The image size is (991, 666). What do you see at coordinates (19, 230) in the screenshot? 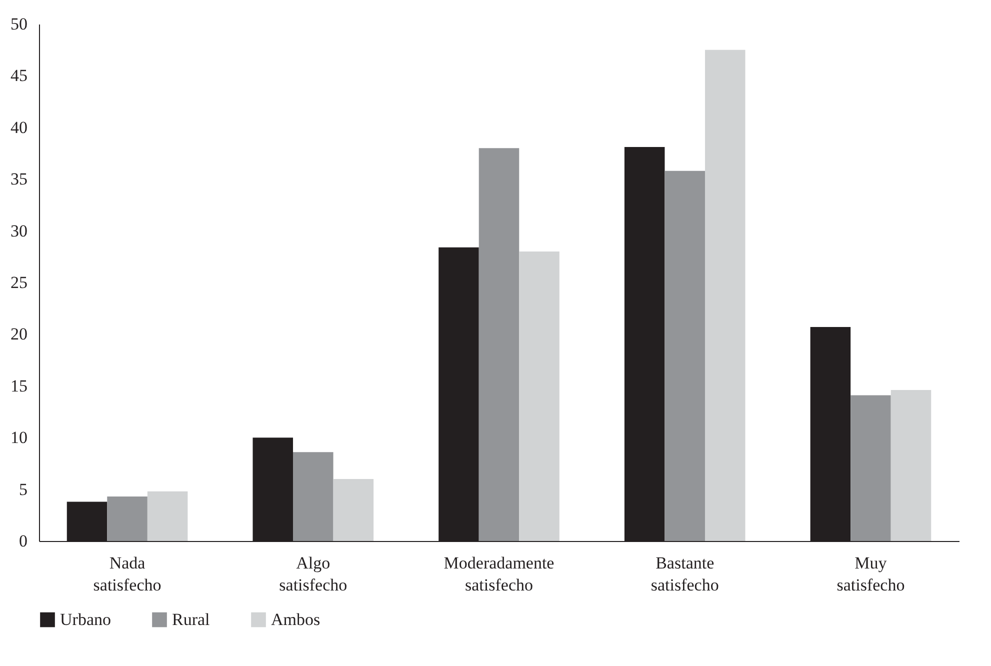
I see `y-tick-label: 30` at bounding box center [19, 230].